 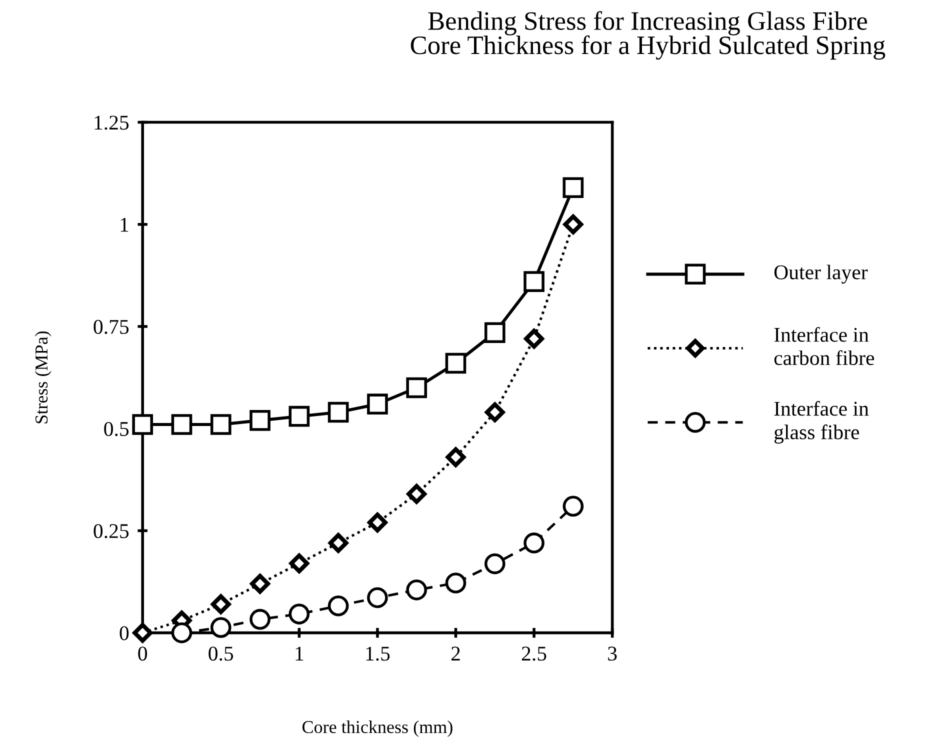 What do you see at coordinates (124, 633) in the screenshot?
I see `y-tick-label: 0` at bounding box center [124, 633].